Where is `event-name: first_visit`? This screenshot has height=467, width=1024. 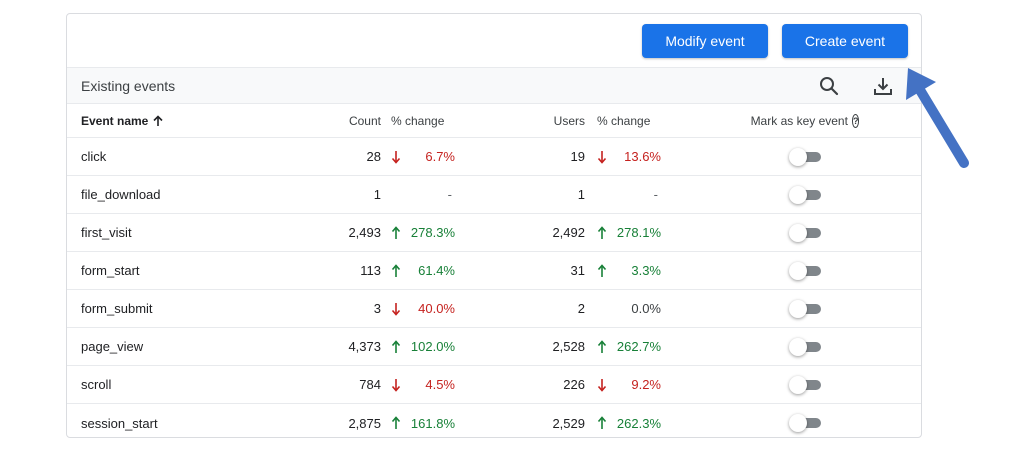
event-name: first_visit is located at coordinates (106, 232).